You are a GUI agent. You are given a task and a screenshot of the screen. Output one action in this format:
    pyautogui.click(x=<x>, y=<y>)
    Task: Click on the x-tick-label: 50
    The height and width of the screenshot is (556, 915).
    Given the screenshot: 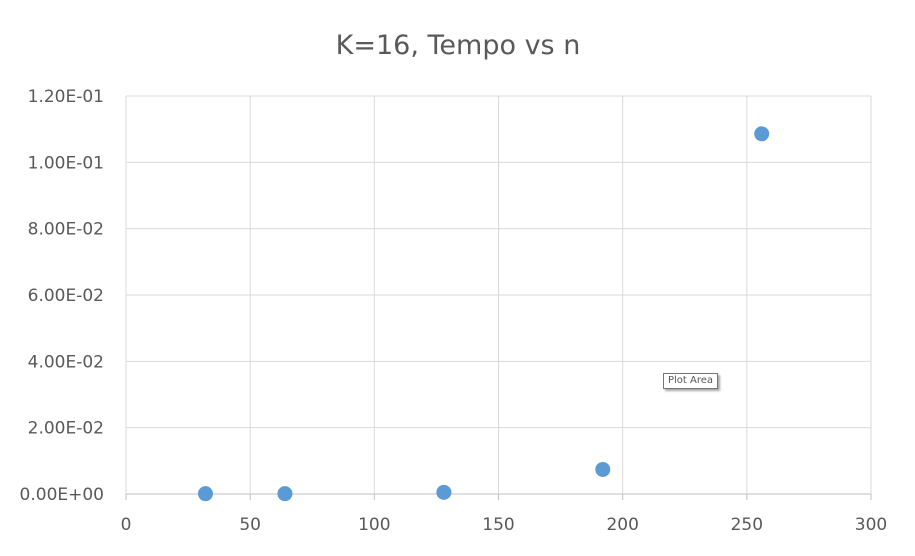 What is the action you would take?
    pyautogui.click(x=250, y=525)
    